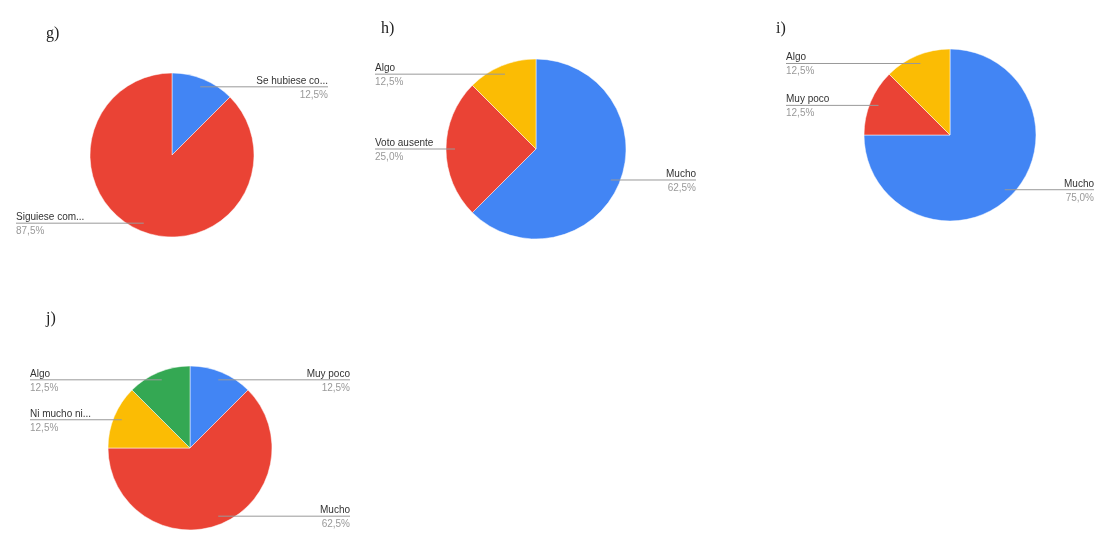 The width and height of the screenshot is (1106, 536). I want to click on data-label: 87,5%, so click(30, 231).